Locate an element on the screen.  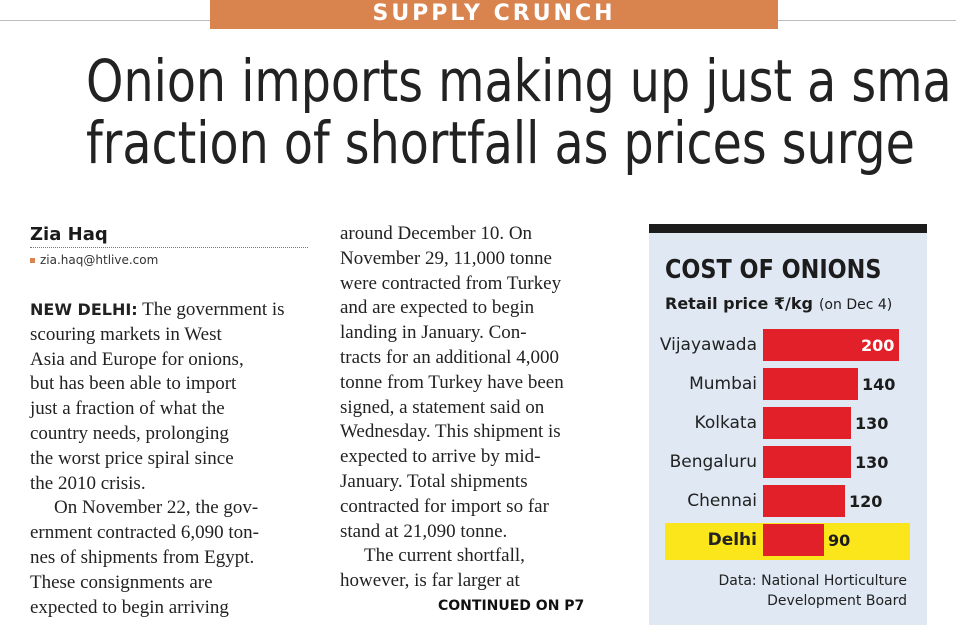
bullet-square-icon is located at coordinates (32, 260).